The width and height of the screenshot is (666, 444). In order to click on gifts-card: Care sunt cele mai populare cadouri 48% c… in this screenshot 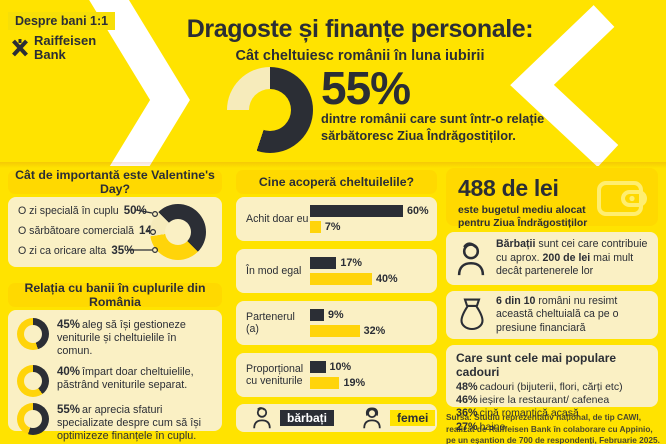, I will do `click(552, 389)`.